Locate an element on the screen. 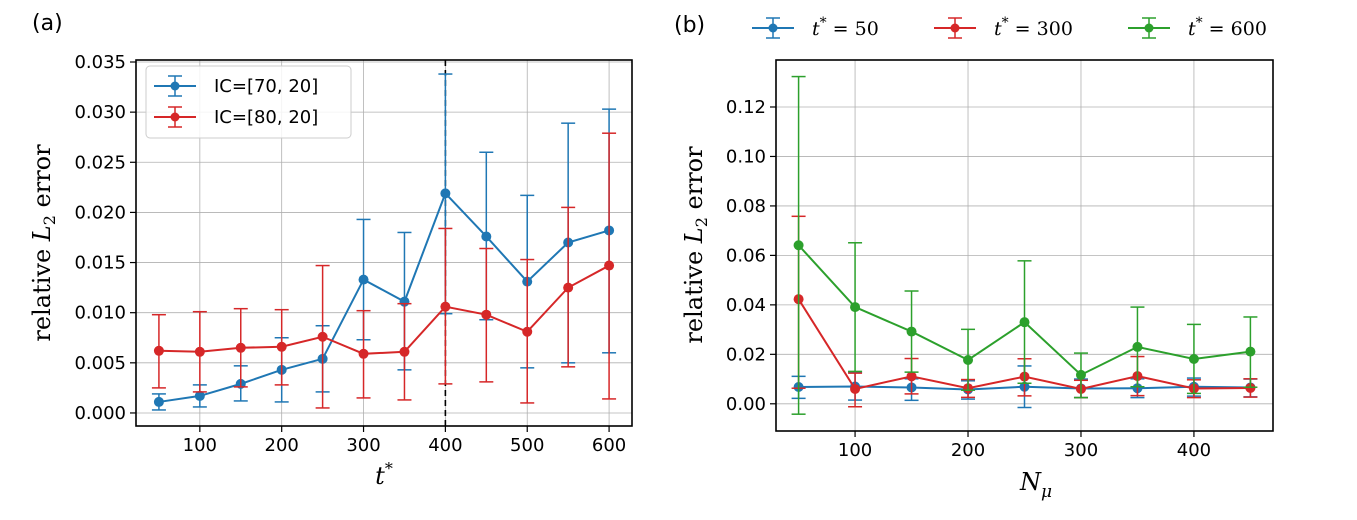 This screenshot has width=1357, height=520. x-axis-b: 100 200 300 400 is located at coordinates (1024, 446).